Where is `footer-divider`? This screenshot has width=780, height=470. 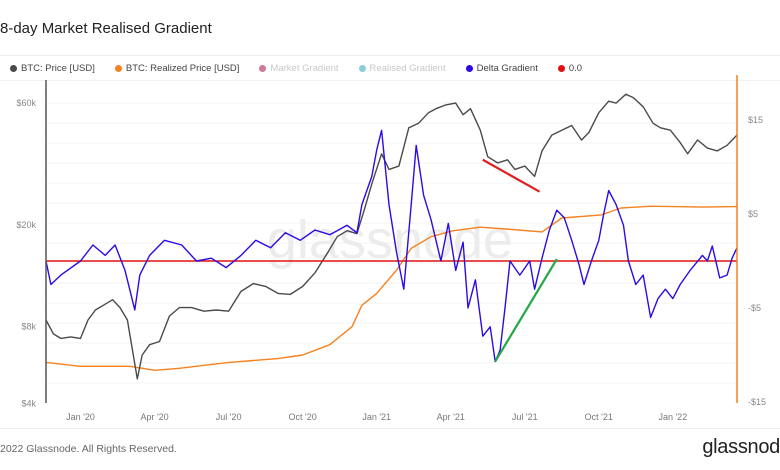 footer-divider is located at coordinates (390, 428).